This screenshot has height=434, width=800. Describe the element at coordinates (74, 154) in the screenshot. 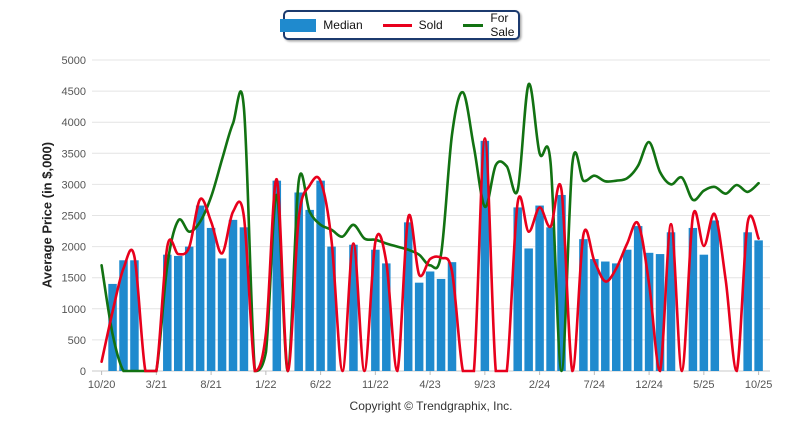

I see `svg-text: 3500` at that location.